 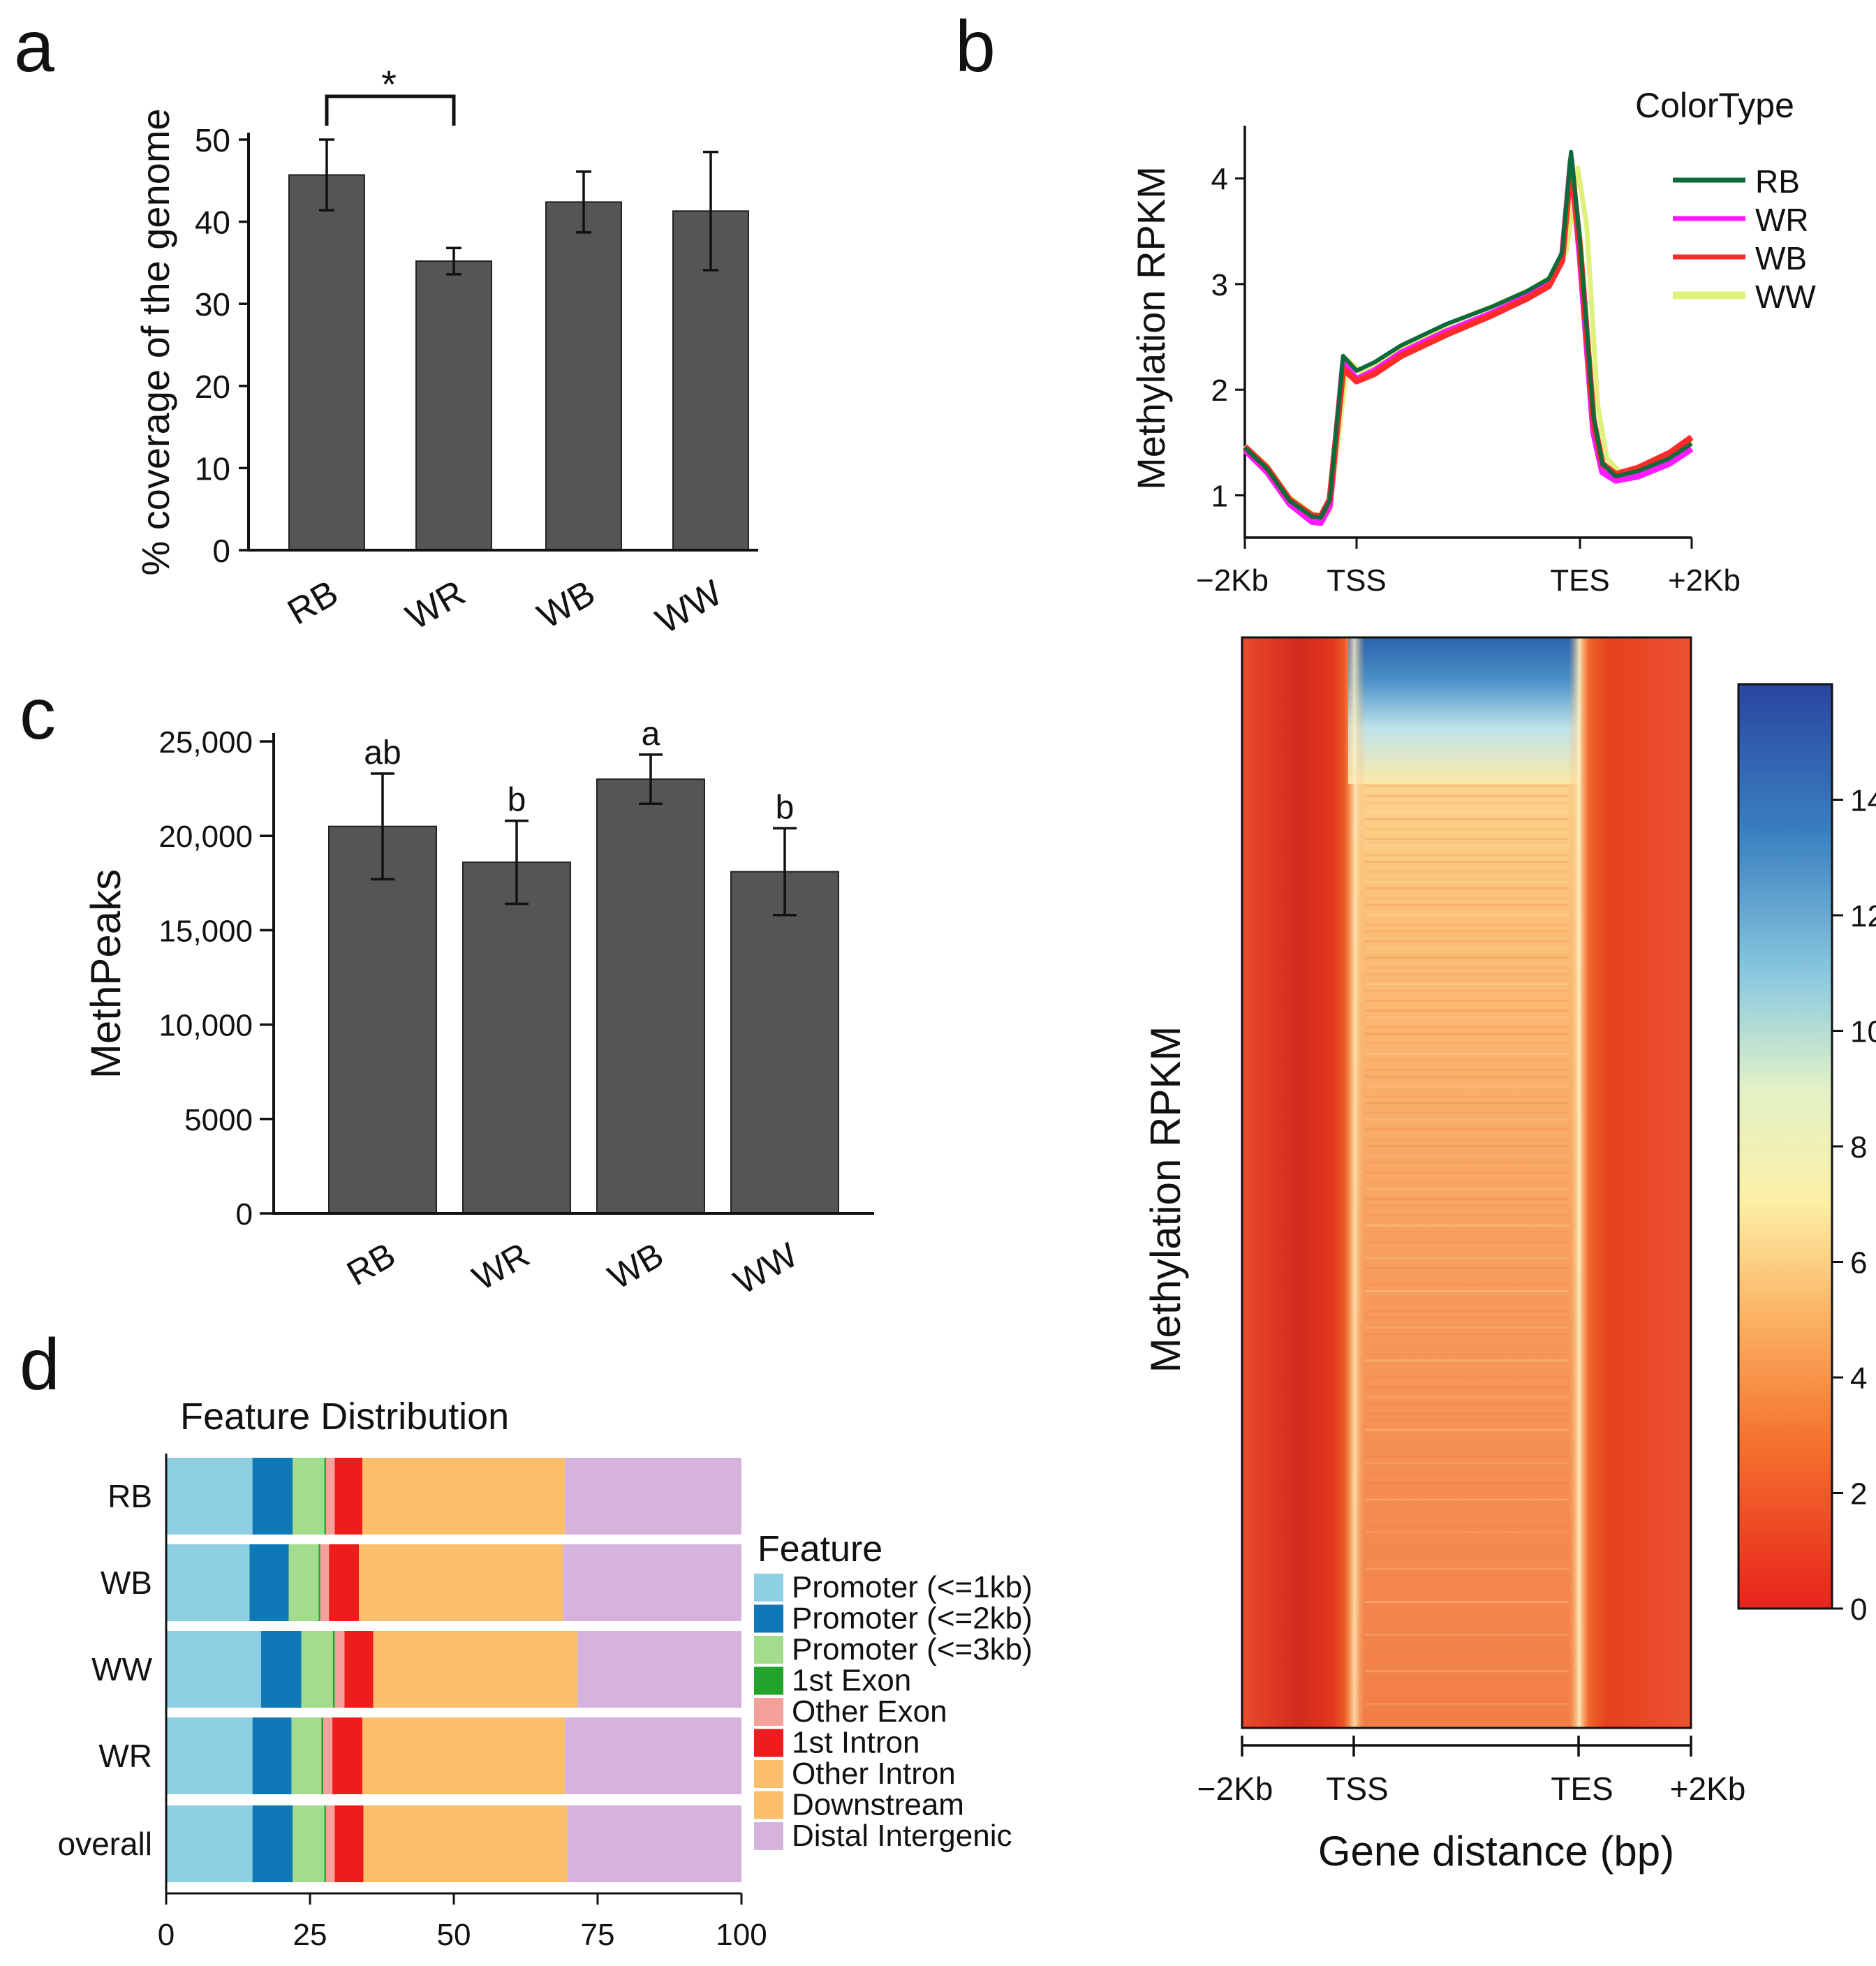 I want to click on c-y-tick-label: 5000, so click(x=218, y=1120).